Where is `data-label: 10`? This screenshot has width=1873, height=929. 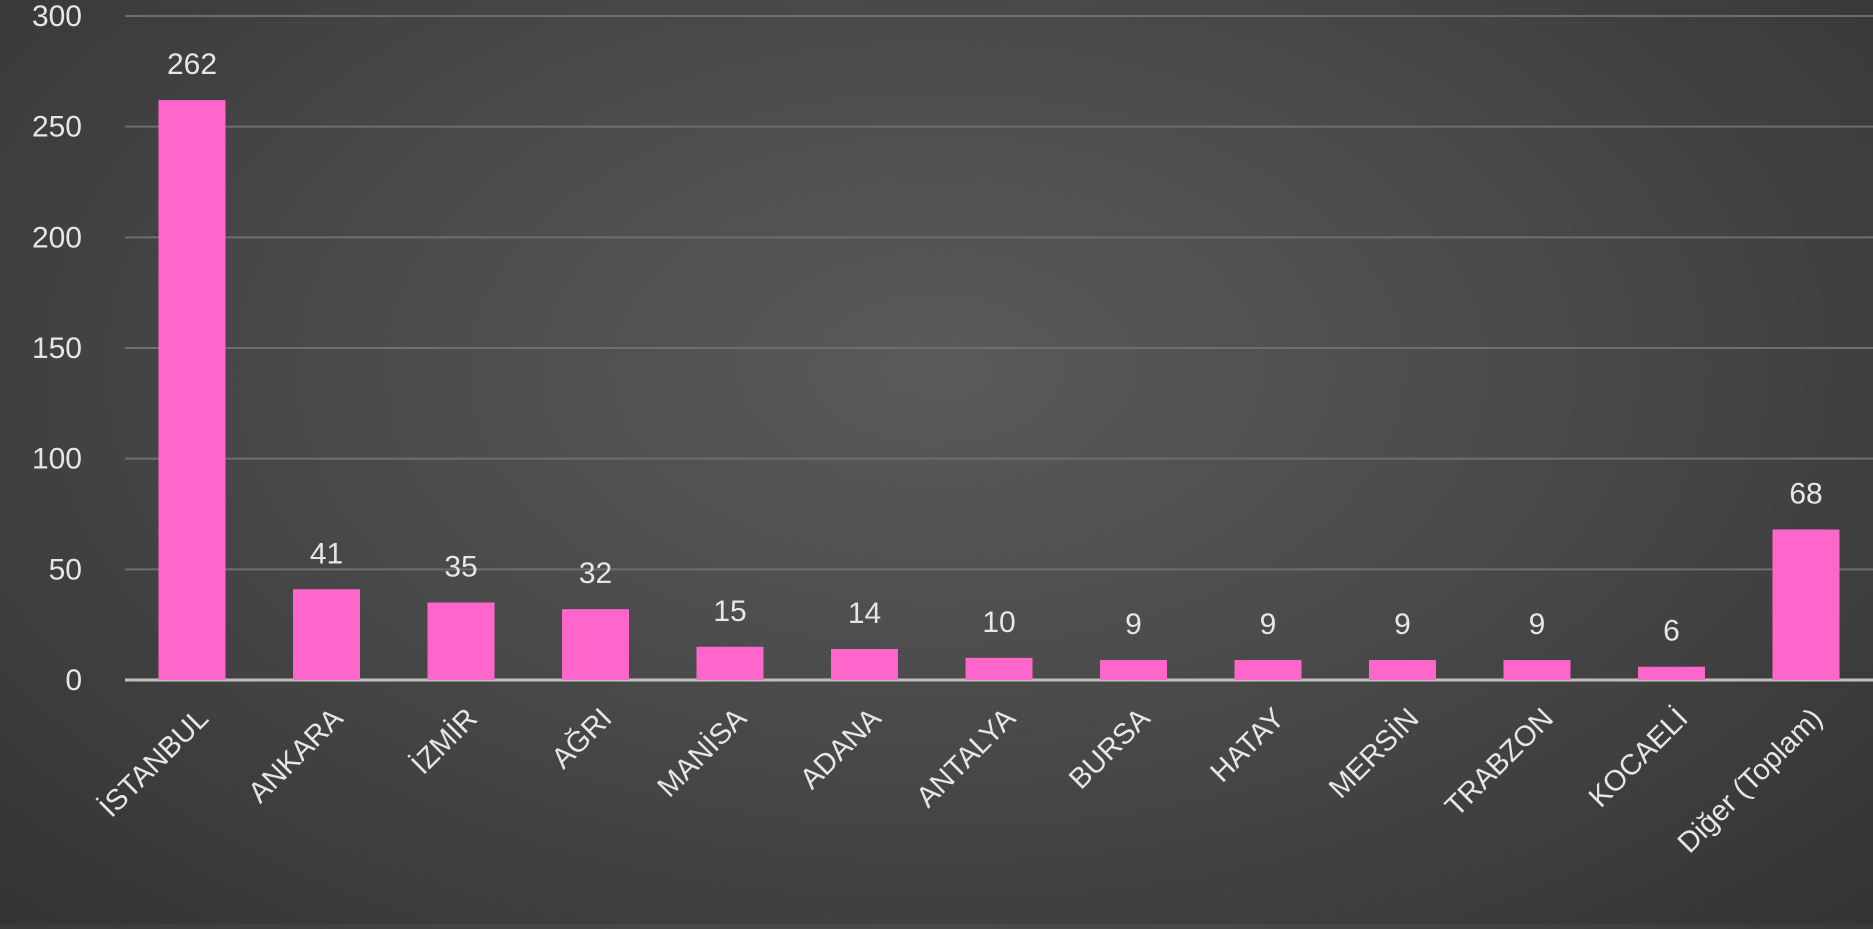 data-label: 10 is located at coordinates (998, 622).